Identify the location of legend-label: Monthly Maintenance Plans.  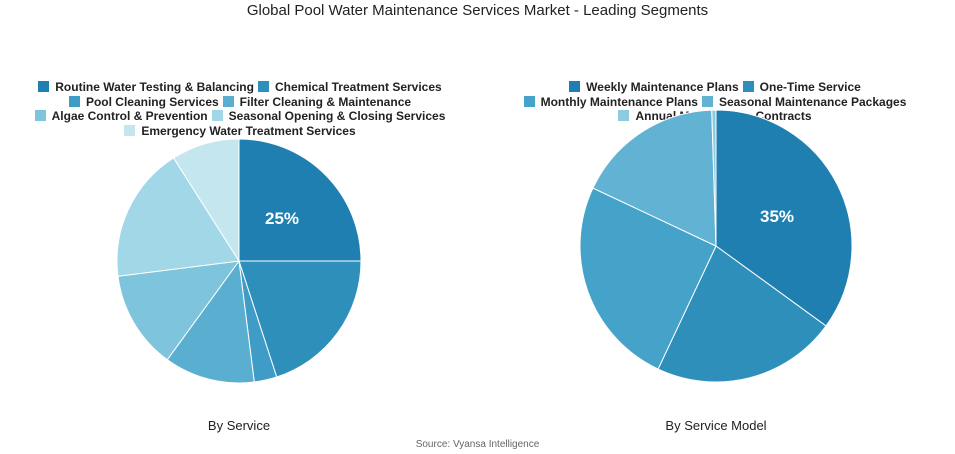
(619, 101).